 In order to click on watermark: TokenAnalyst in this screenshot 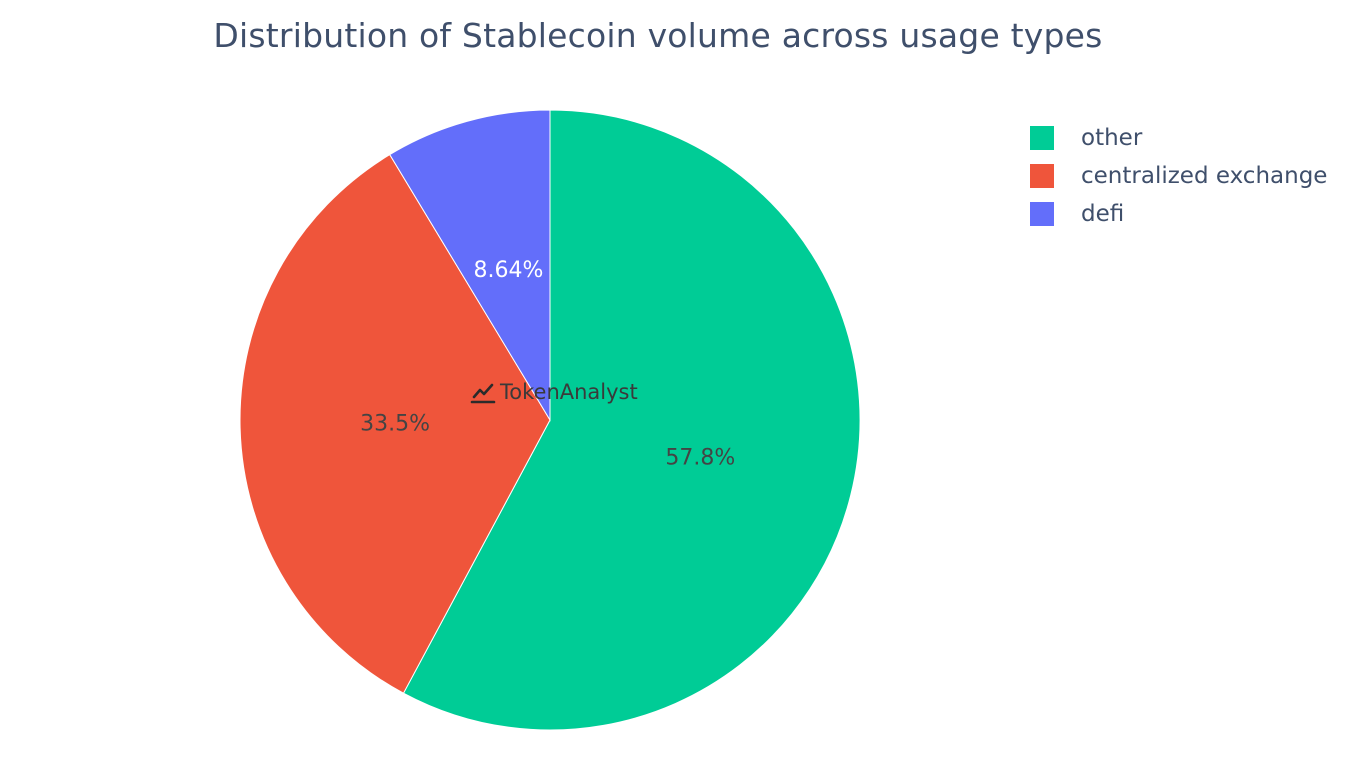, I will do `click(554, 392)`.